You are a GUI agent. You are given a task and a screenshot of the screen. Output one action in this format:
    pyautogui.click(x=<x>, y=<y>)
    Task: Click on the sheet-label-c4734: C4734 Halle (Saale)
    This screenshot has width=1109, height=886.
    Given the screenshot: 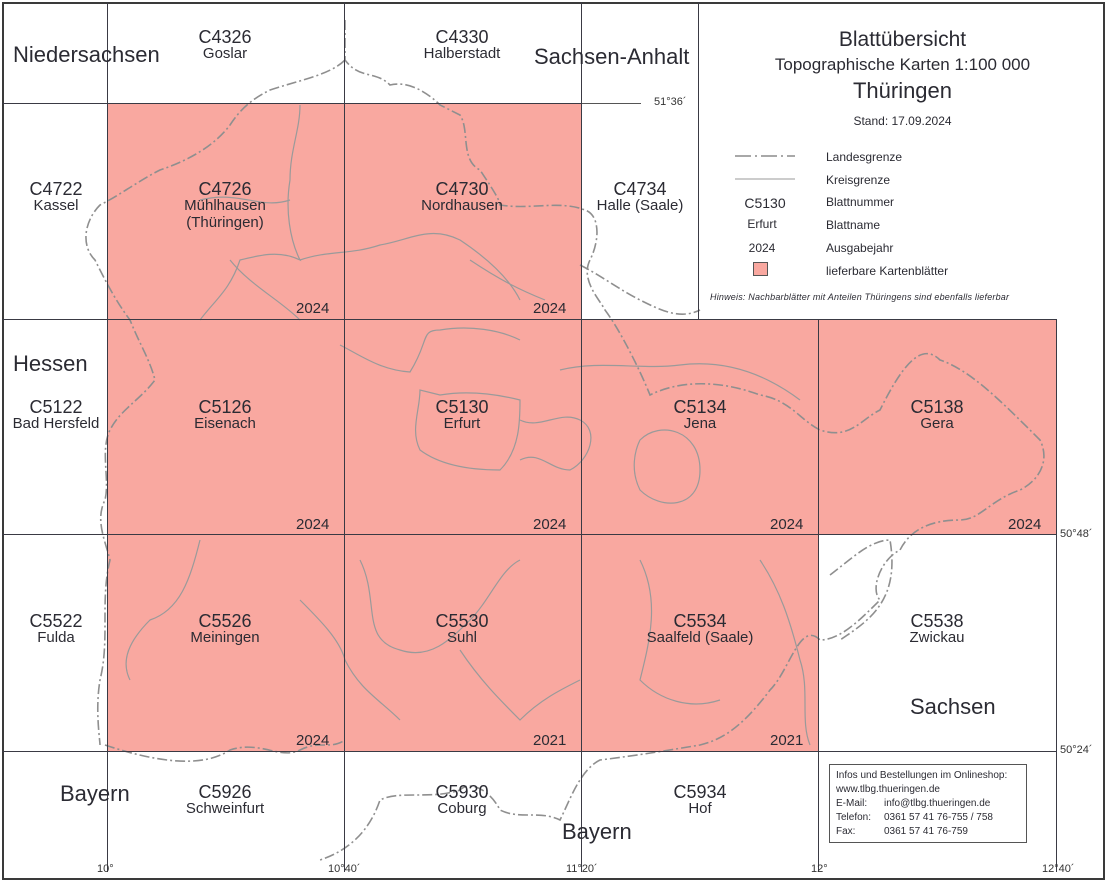 What is the action you would take?
    pyautogui.click(x=640, y=196)
    